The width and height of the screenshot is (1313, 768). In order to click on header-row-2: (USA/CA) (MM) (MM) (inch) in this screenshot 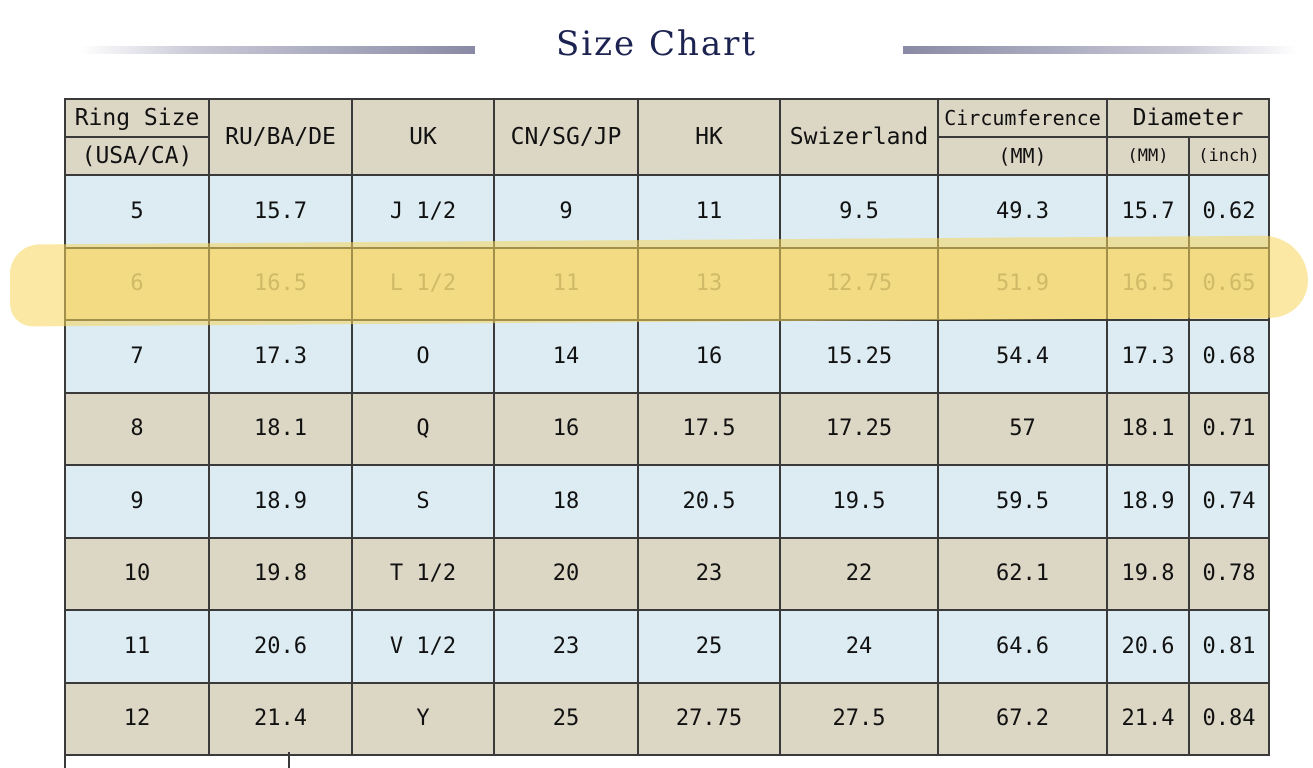, I will do `click(667, 156)`.